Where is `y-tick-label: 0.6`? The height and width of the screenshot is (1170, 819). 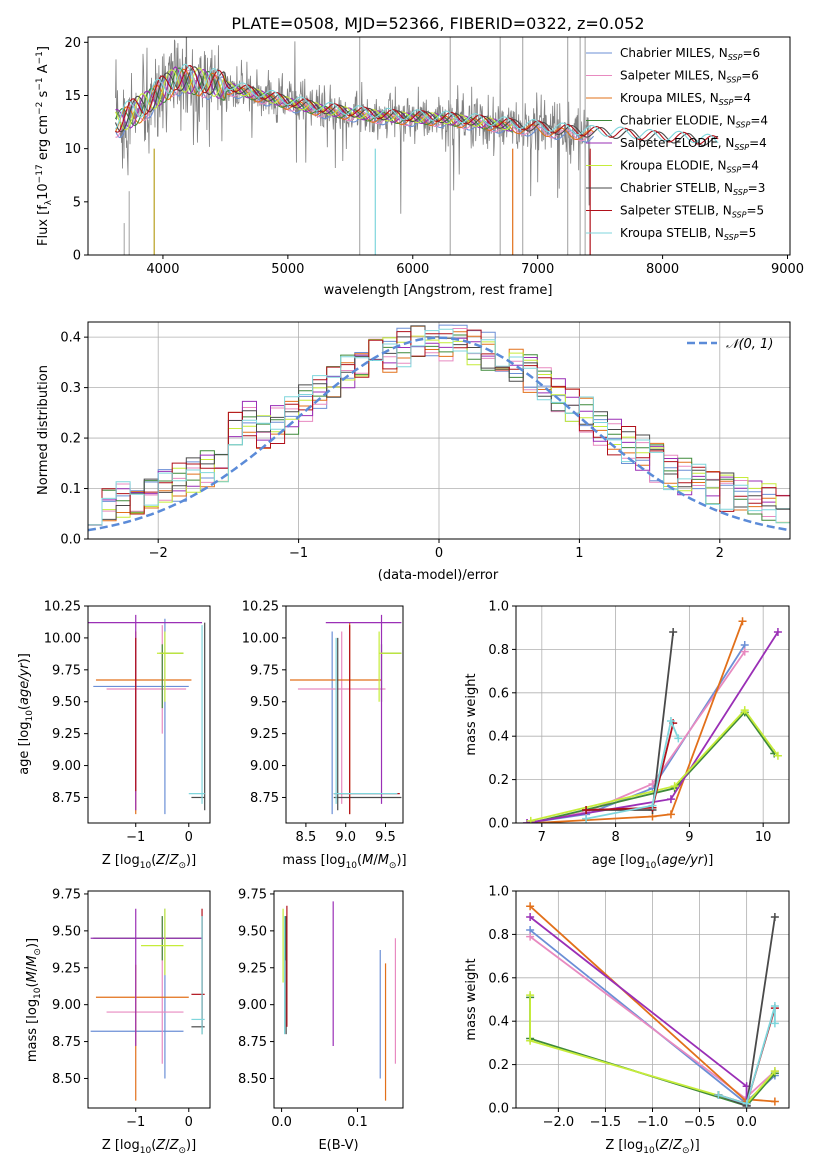
y-tick-label: 0.6 is located at coordinates (498, 978).